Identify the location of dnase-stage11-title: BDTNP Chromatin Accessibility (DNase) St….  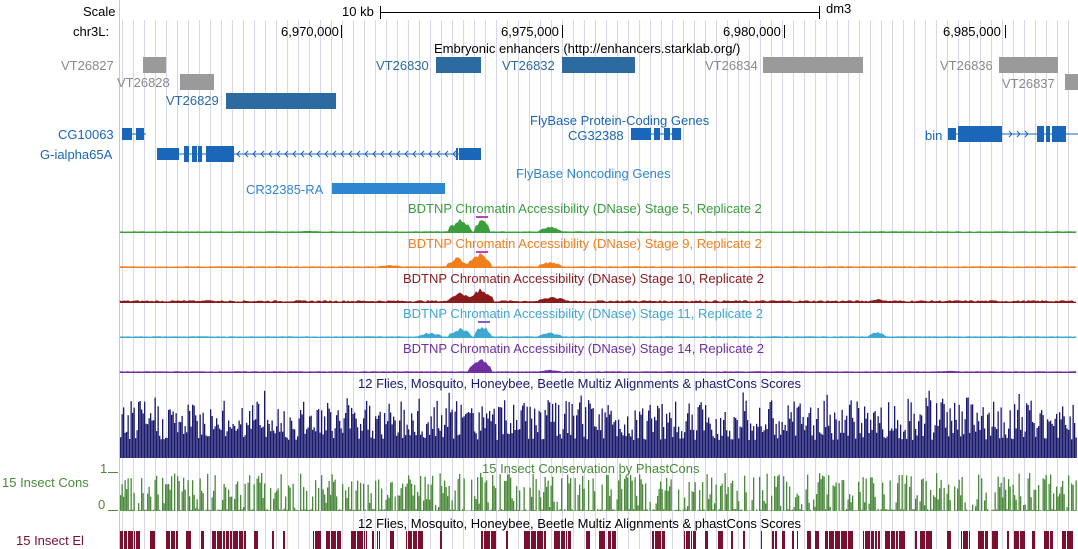
(583, 313).